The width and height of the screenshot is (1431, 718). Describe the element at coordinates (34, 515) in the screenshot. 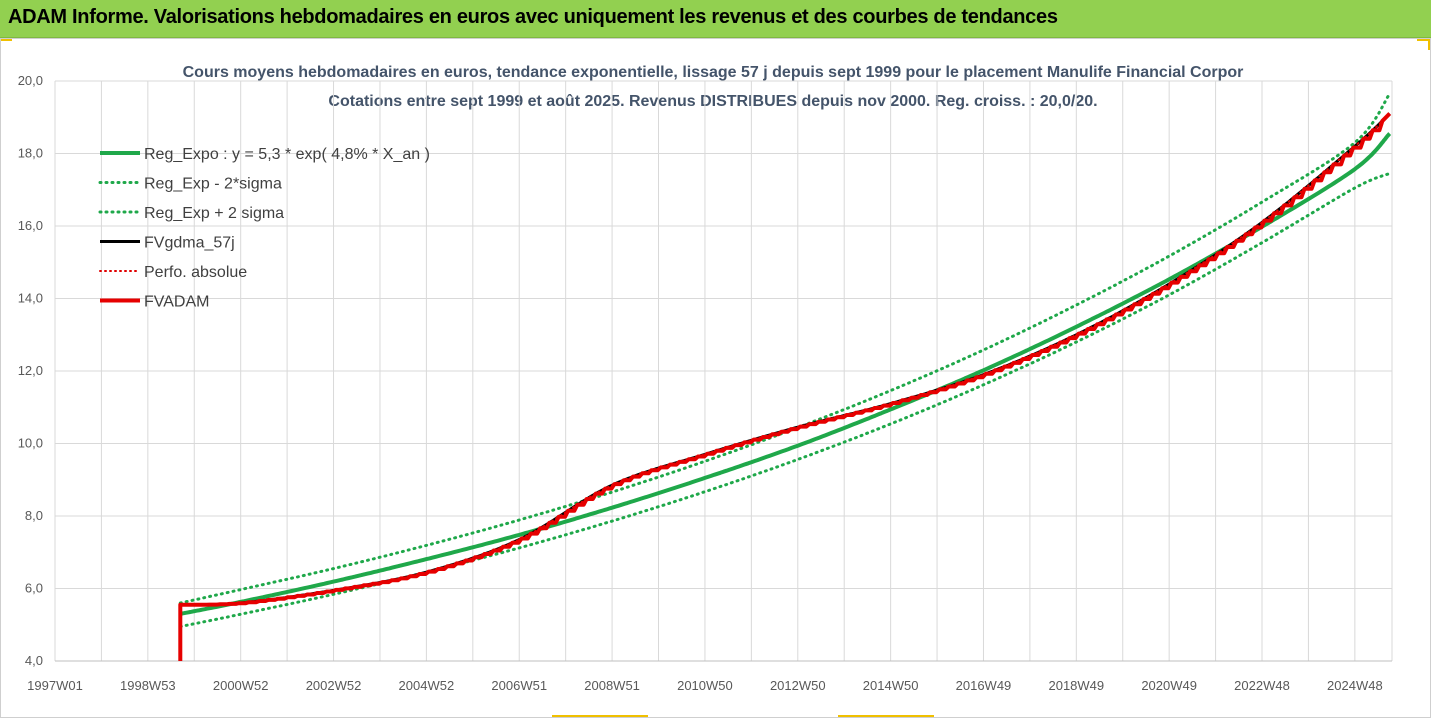

I see `y-tick-label: 8,0` at that location.